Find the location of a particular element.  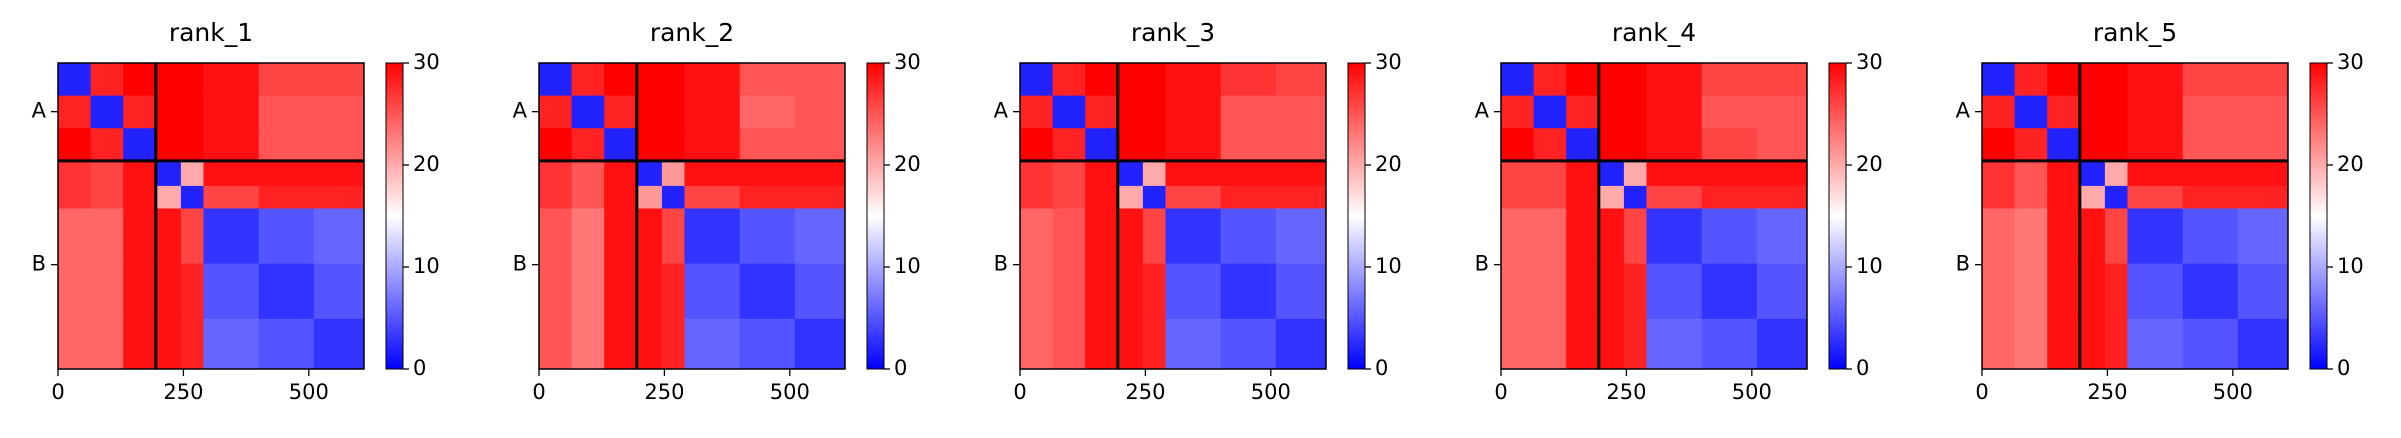

colorbar-tick-label: 0 is located at coordinates (419, 368).